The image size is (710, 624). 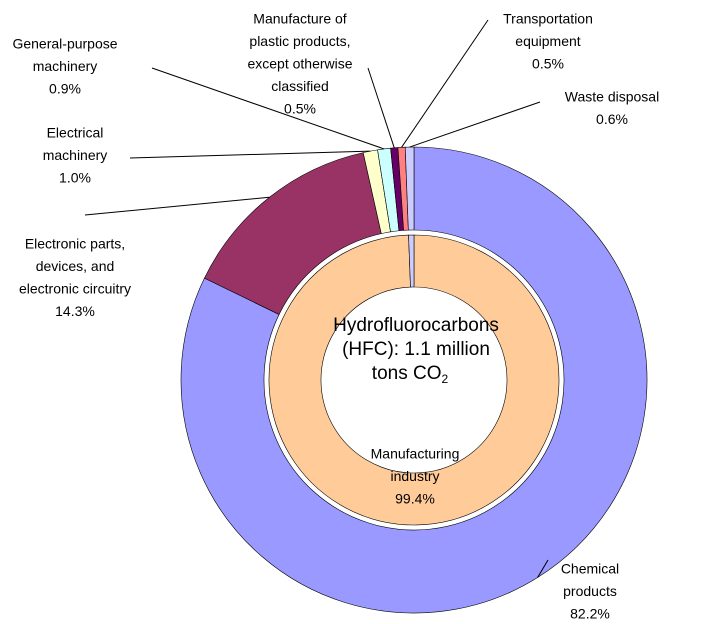 I want to click on slice-label: Manufacture of, so click(x=299, y=19).